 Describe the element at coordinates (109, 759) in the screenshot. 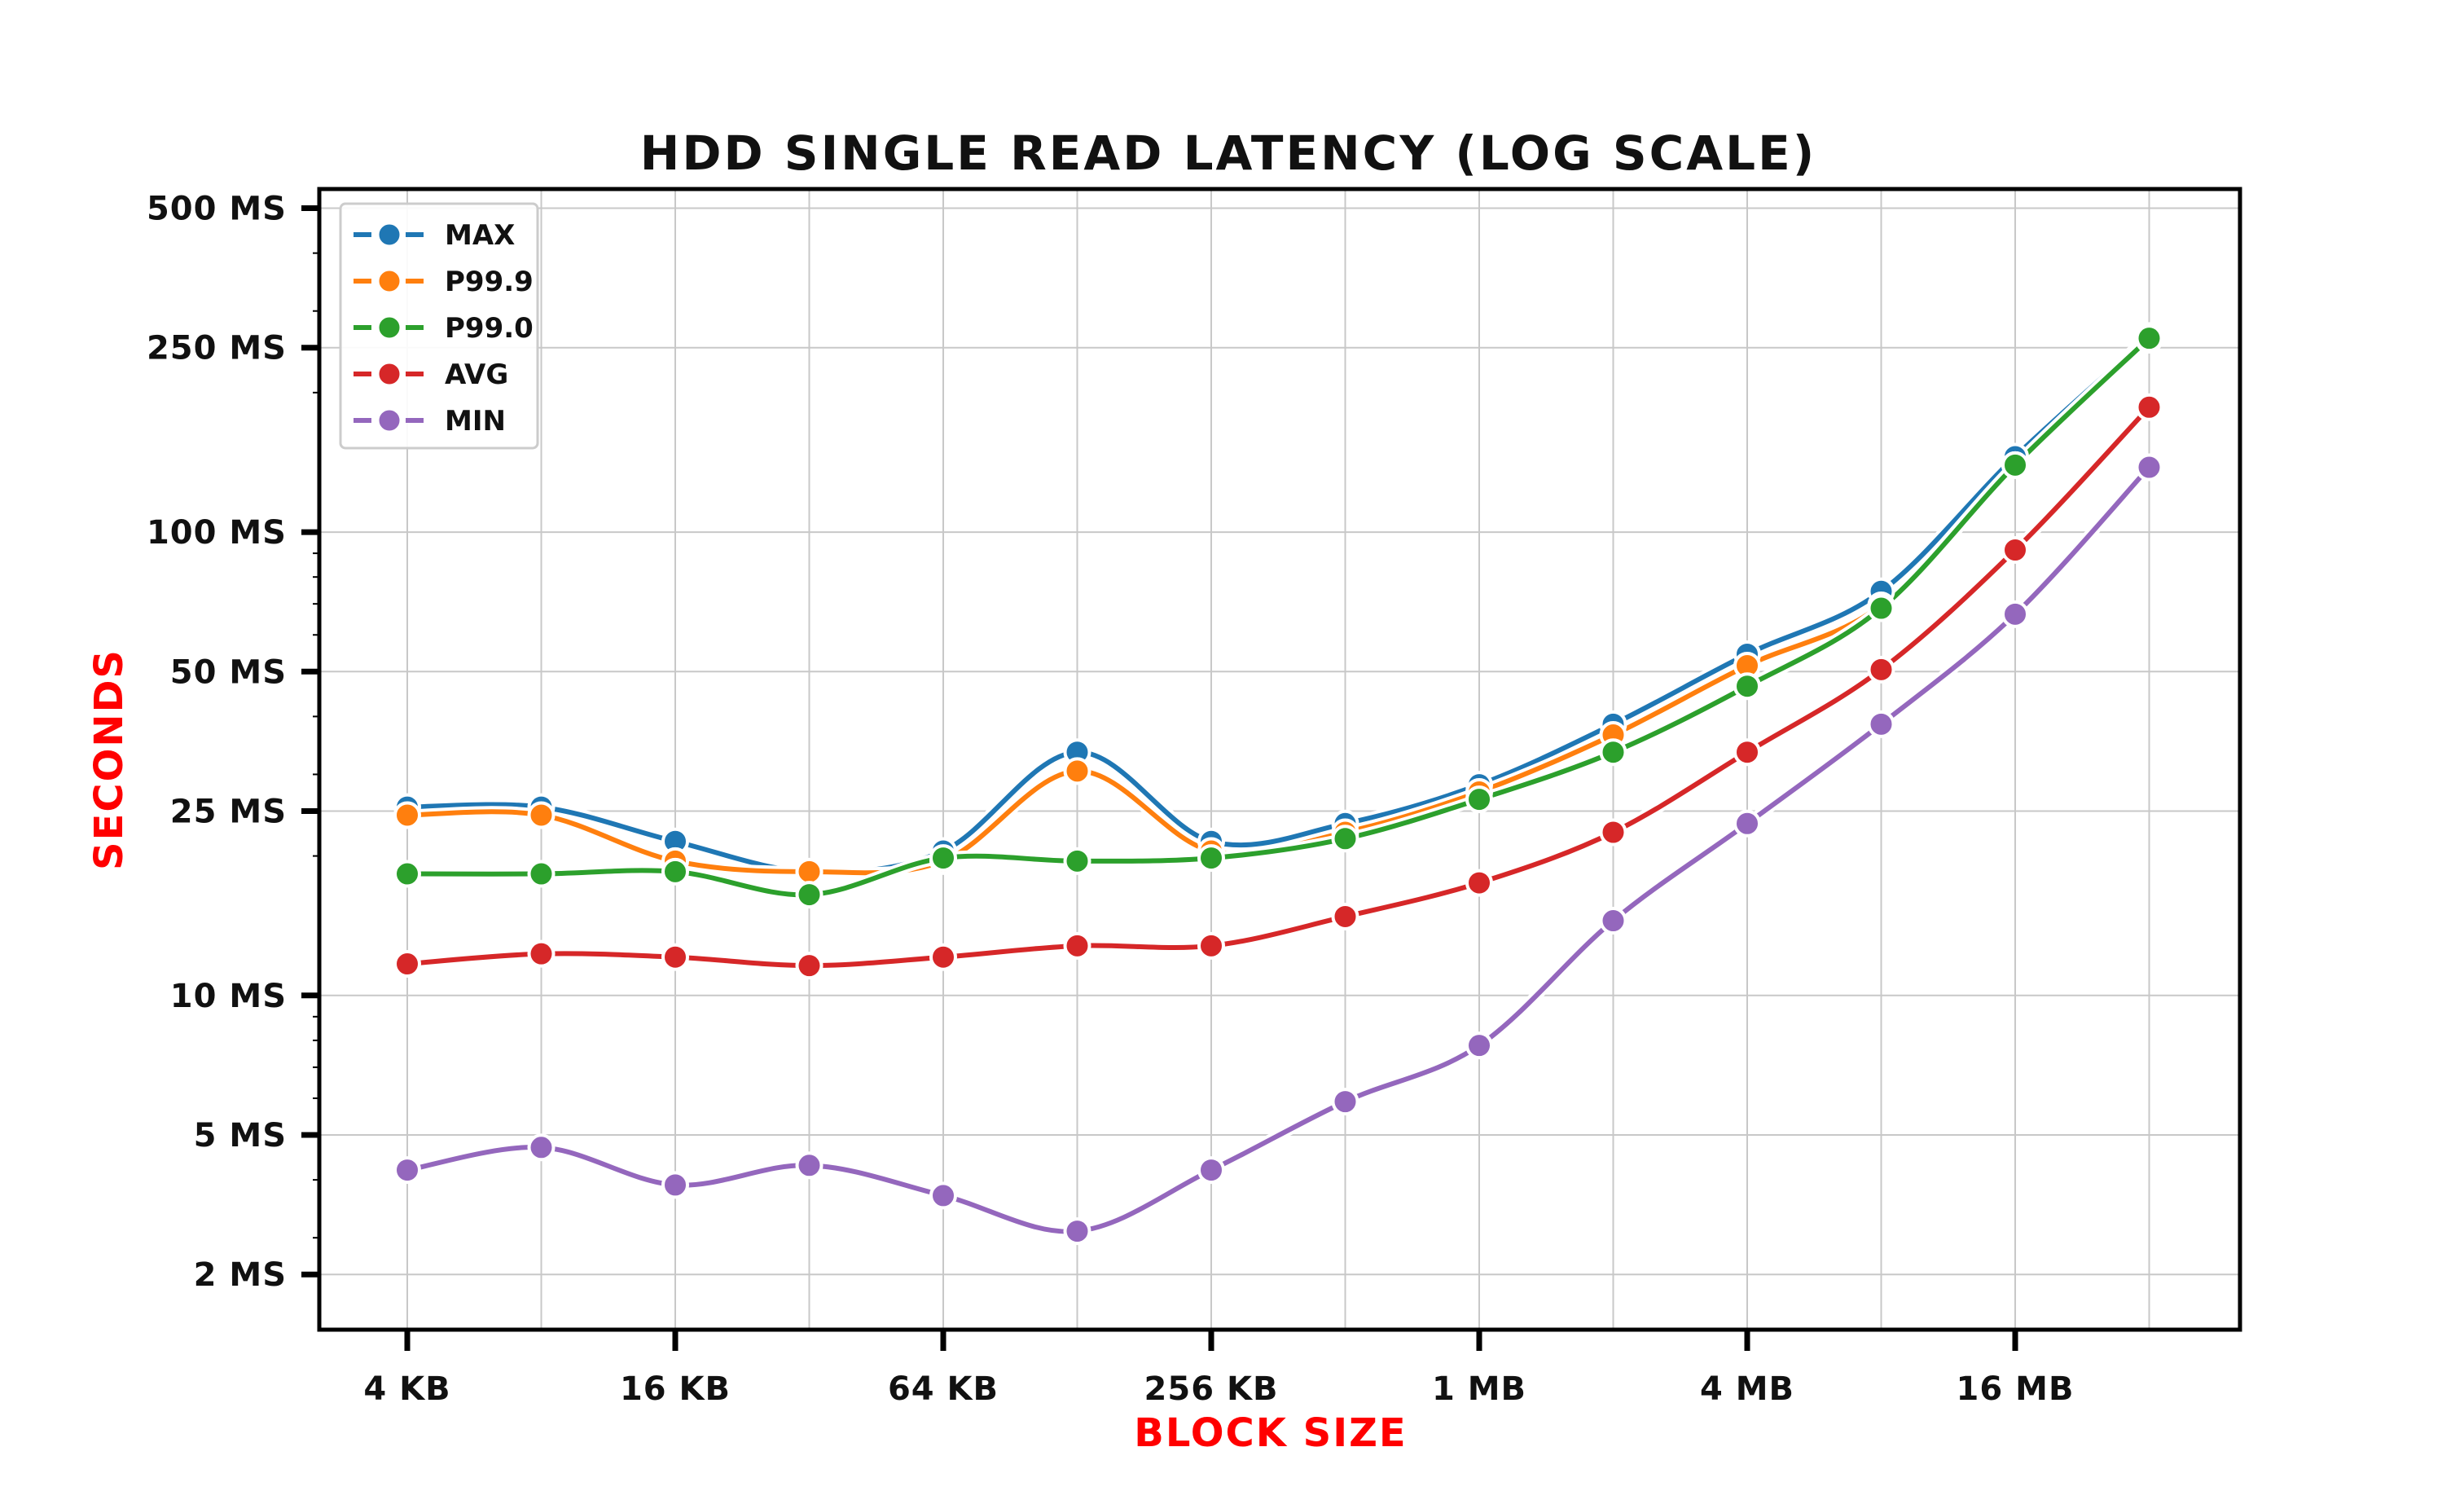

I see `y-axis-label: SECONDS` at that location.